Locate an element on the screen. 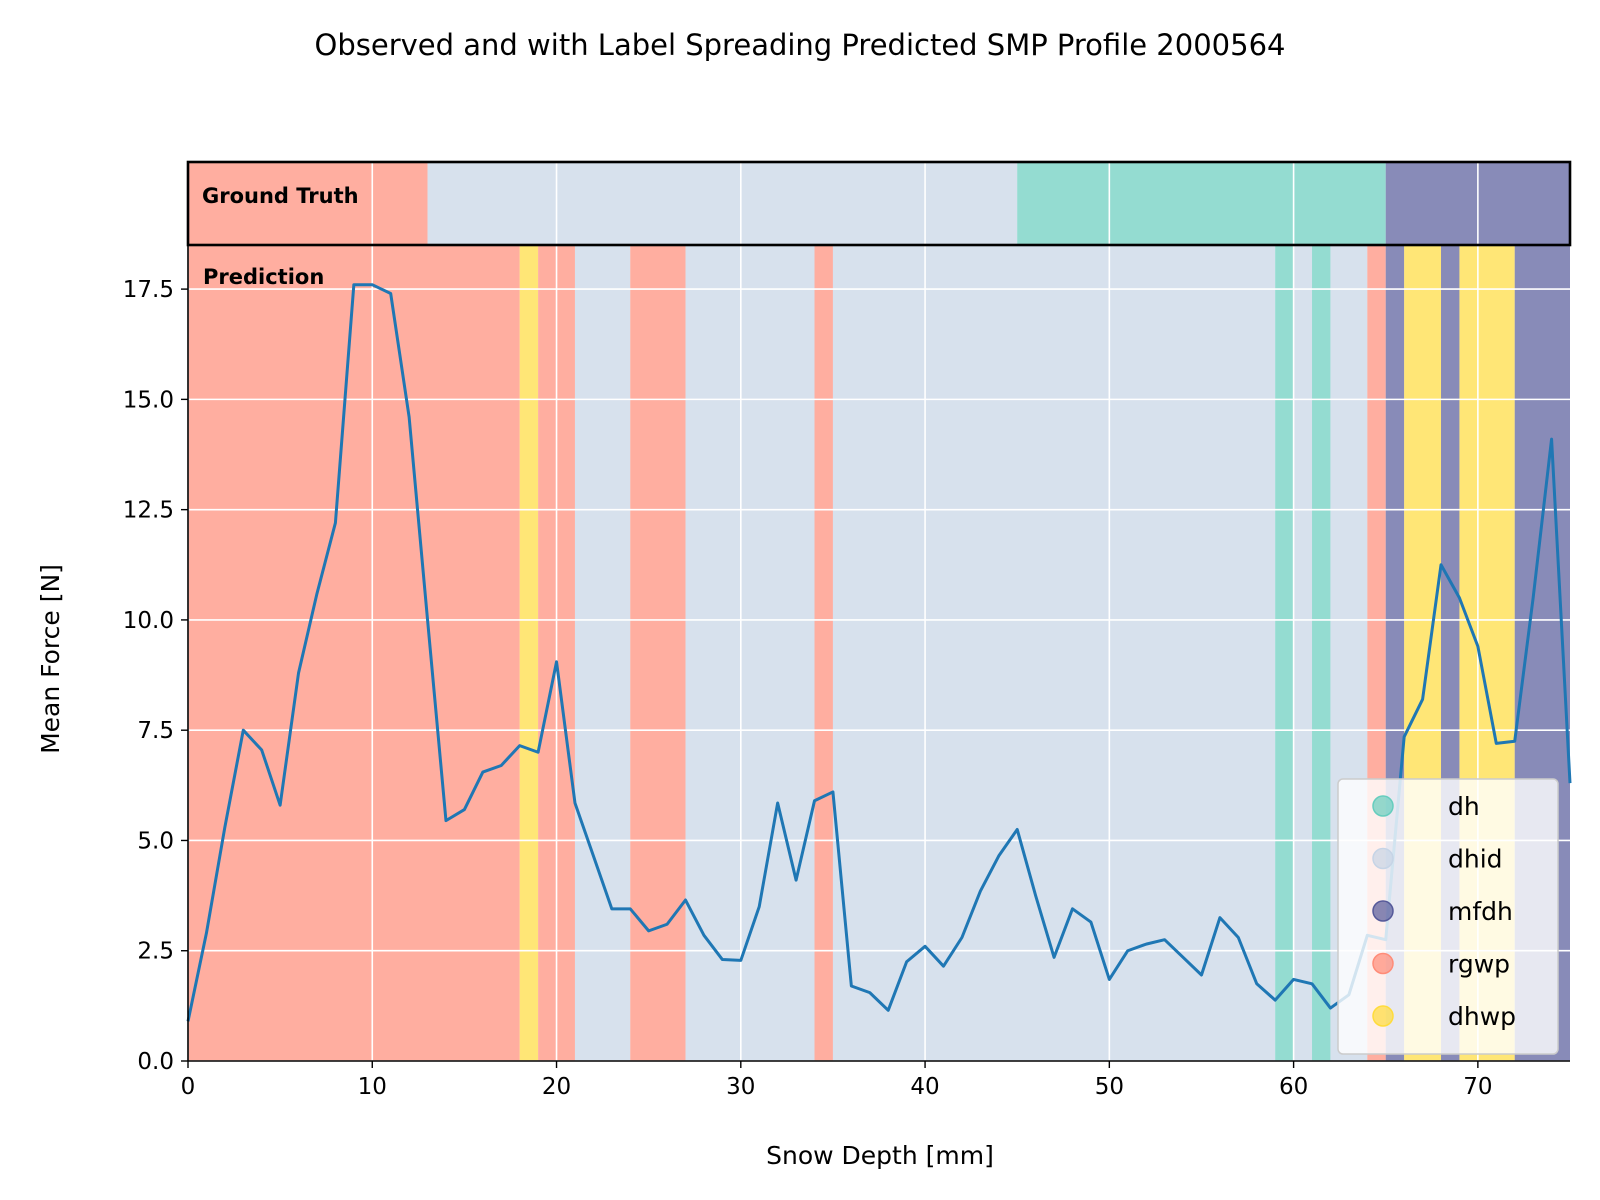 The image size is (1600, 1200). legend-label-rgwp: rgwp is located at coordinates (1479, 964).